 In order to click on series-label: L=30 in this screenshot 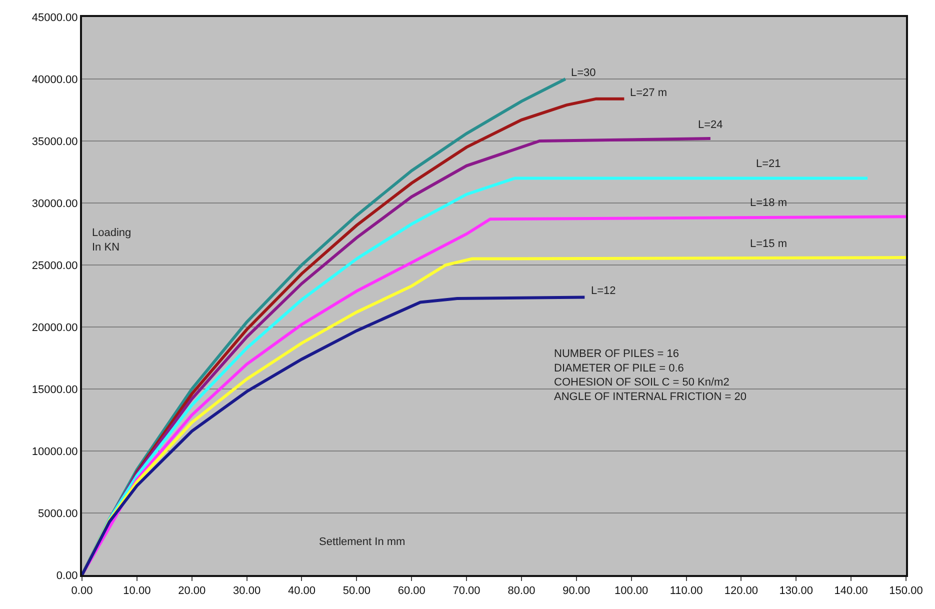, I will do `click(583, 73)`.